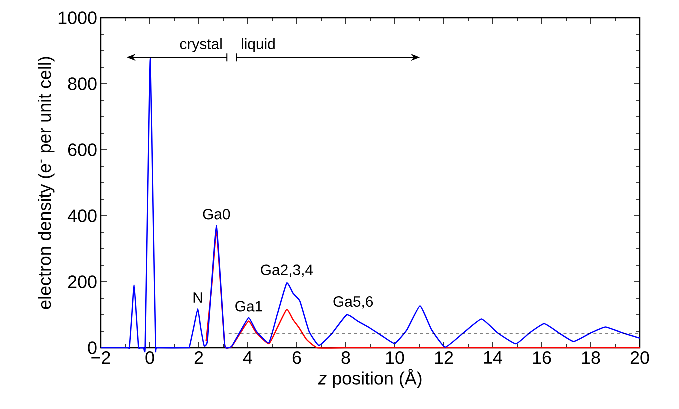 This screenshot has width=679, height=409. Describe the element at coordinates (370, 378) in the screenshot. I see `x-axis-title: z position (Å)` at that location.